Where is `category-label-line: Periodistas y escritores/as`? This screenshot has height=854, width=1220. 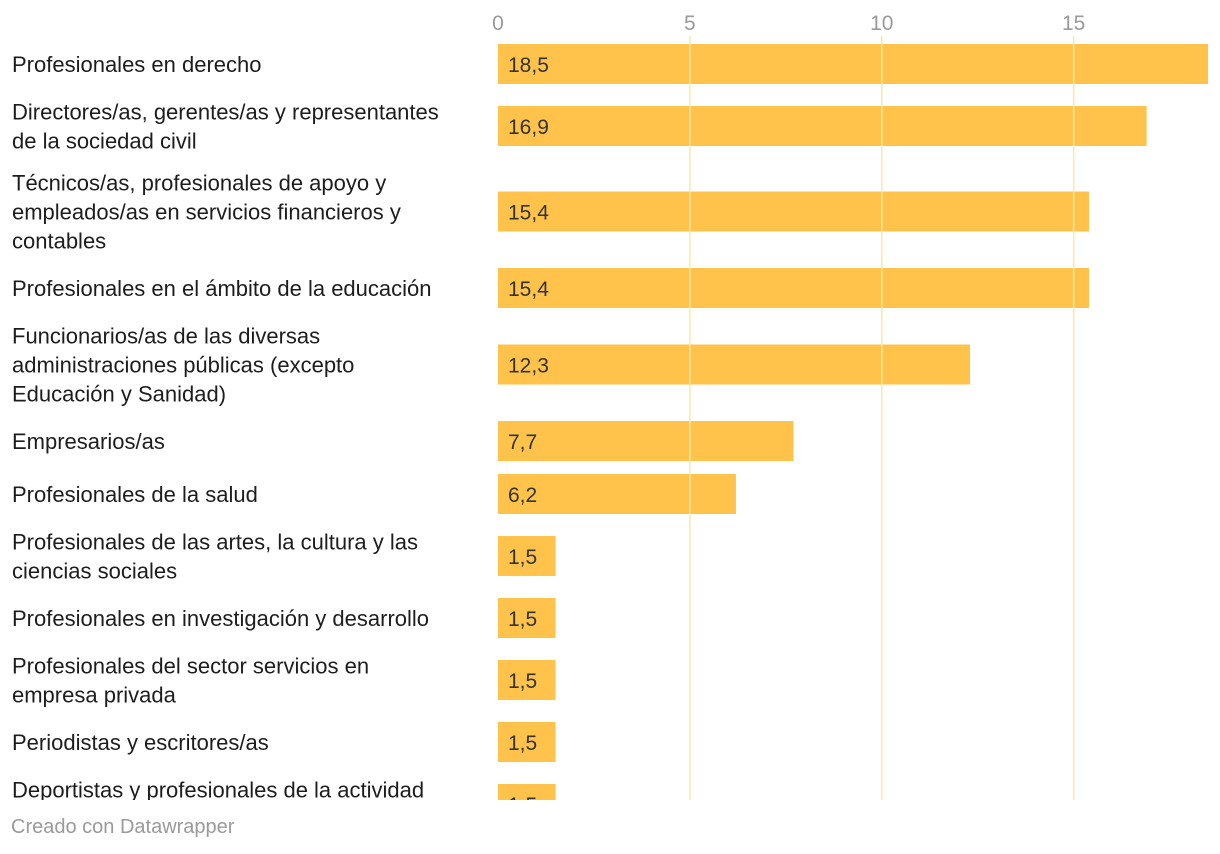 category-label-line: Periodistas y escritores/as is located at coordinates (140, 742).